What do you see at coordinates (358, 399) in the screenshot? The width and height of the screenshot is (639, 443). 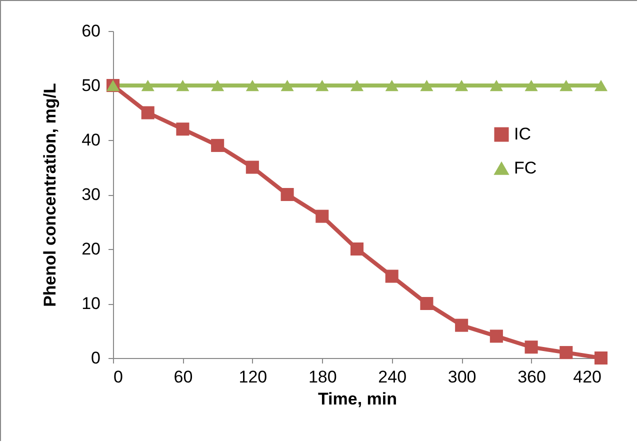 I see `x-axis-title: Time, min` at bounding box center [358, 399].